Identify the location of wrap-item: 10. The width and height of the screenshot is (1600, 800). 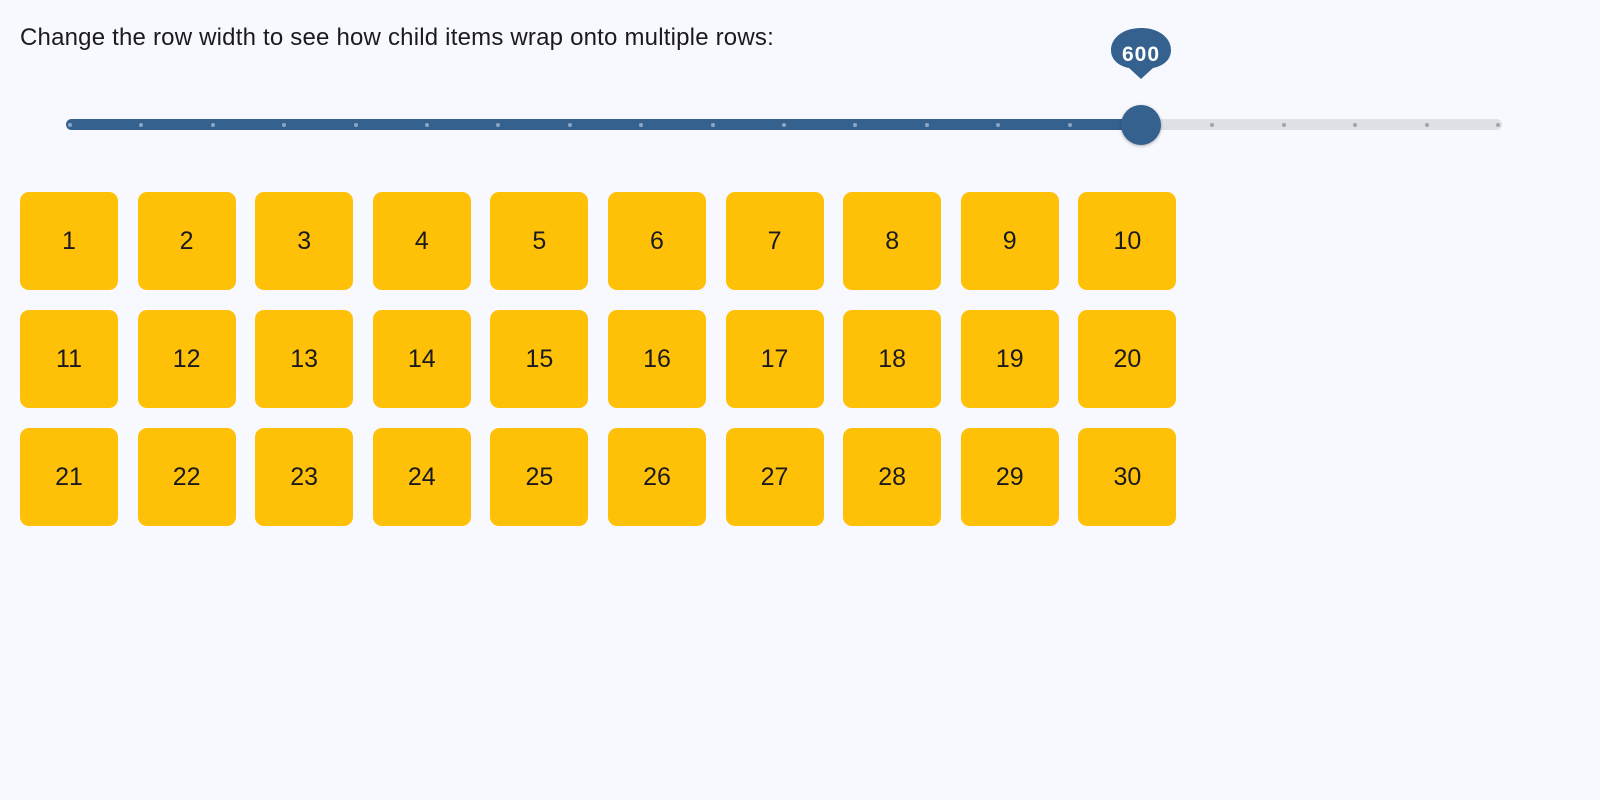
(1127, 241).